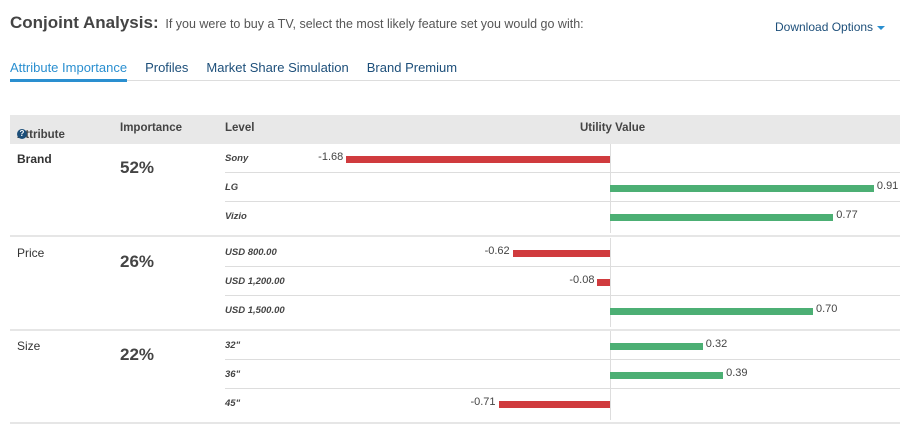 The width and height of the screenshot is (900, 424). What do you see at coordinates (237, 158) in the screenshot?
I see `level-name: Sony` at bounding box center [237, 158].